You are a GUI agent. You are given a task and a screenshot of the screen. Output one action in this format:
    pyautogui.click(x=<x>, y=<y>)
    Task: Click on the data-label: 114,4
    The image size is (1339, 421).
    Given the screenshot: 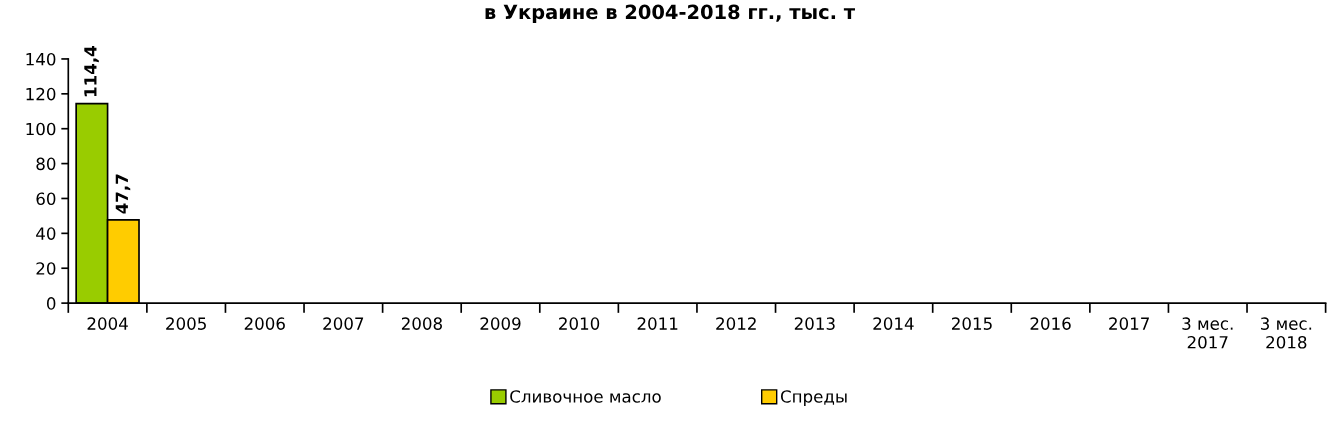 What is the action you would take?
    pyautogui.click(x=91, y=71)
    